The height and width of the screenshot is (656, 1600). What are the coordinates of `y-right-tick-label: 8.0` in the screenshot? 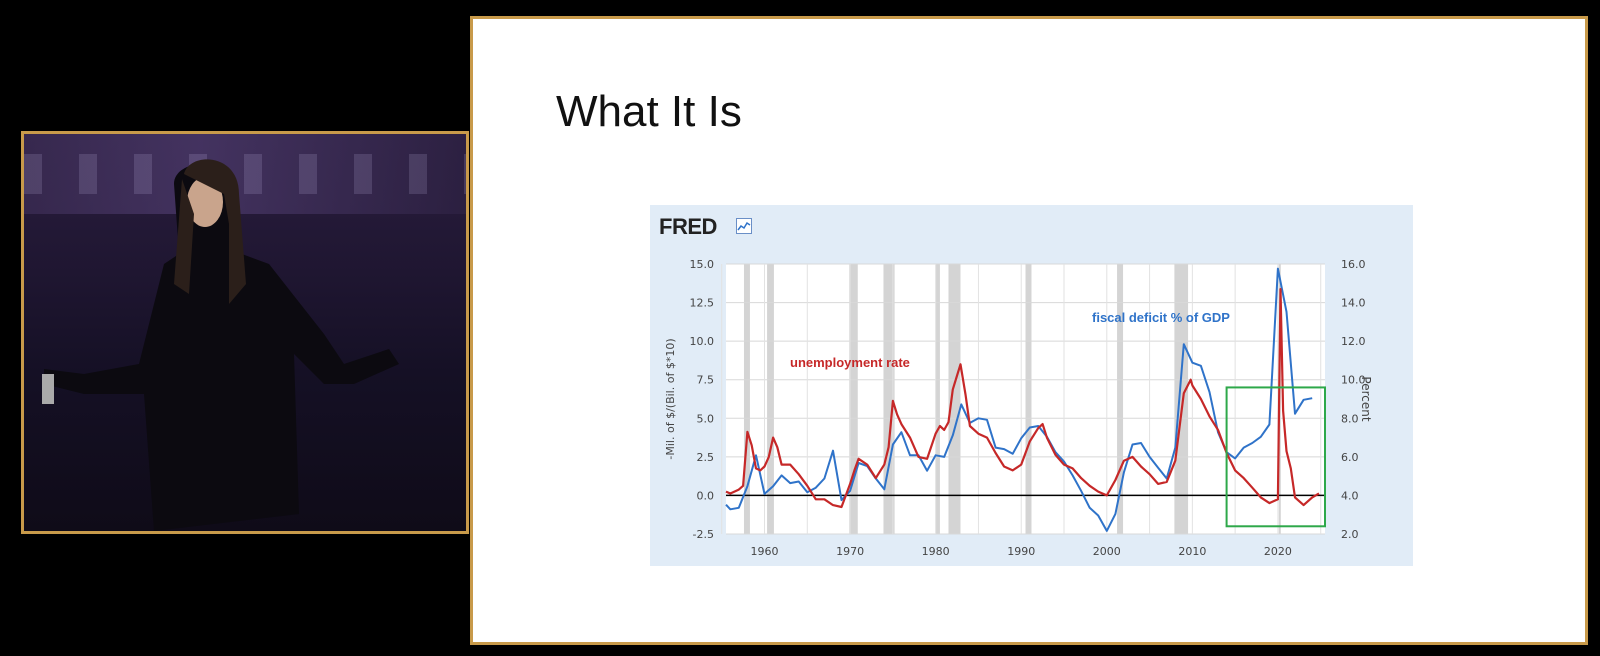 It's located at (1350, 418).